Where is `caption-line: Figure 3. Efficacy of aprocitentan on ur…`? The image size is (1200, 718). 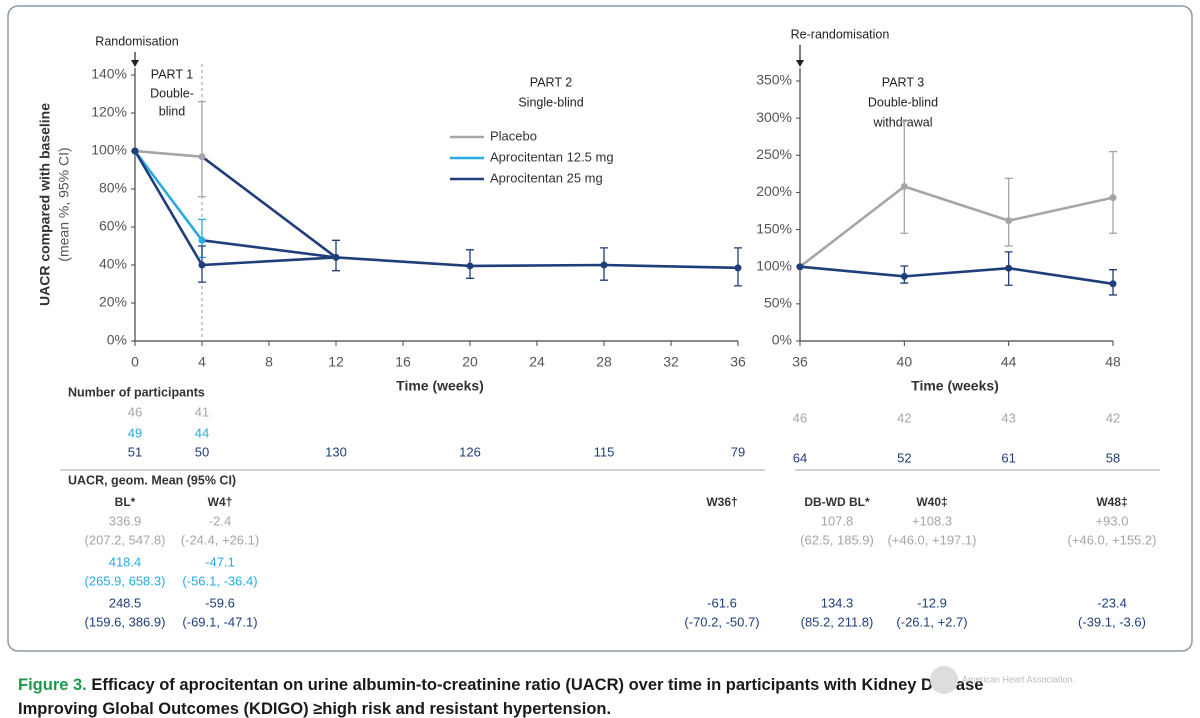
caption-line: Figure 3. Efficacy of aprocitentan on ur… is located at coordinates (500, 685).